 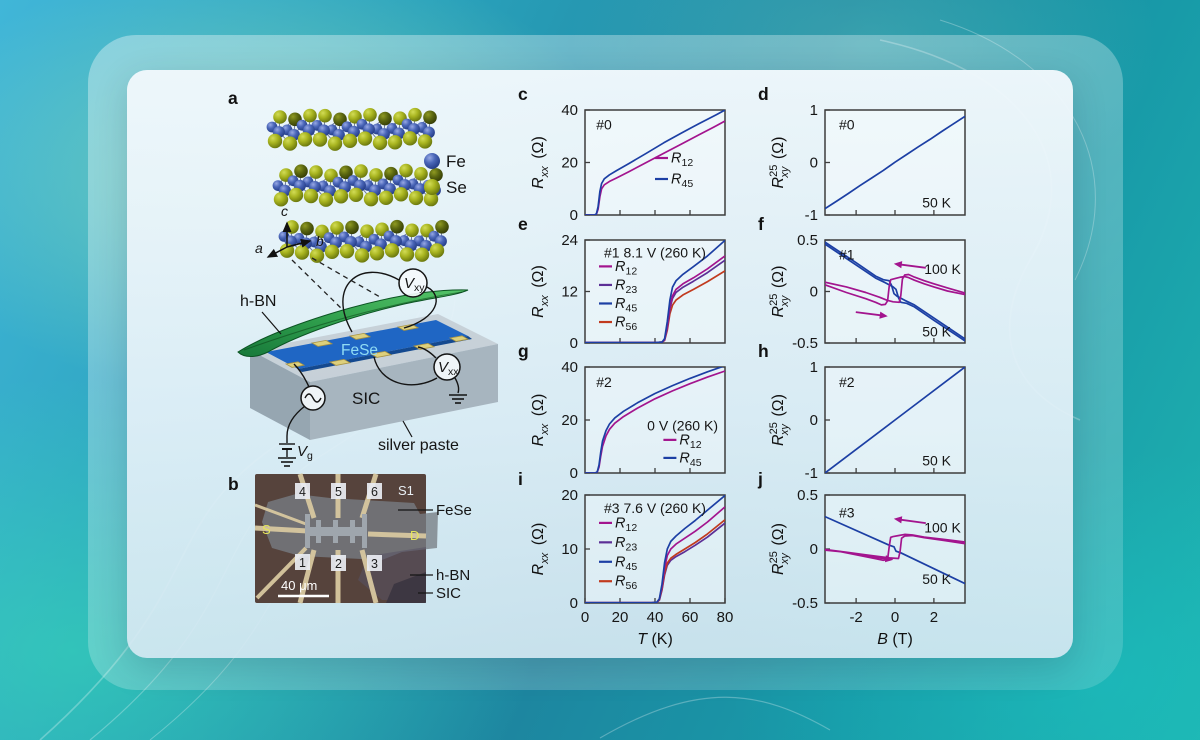 What do you see at coordinates (374, 492) in the screenshot?
I see `contact-6: 6` at bounding box center [374, 492].